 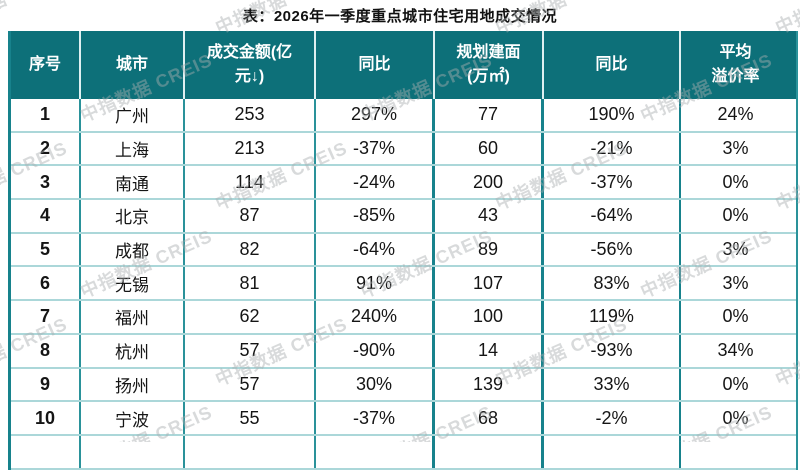 What do you see at coordinates (612, 115) in the screenshot?
I see `table-cell: 190%` at bounding box center [612, 115].